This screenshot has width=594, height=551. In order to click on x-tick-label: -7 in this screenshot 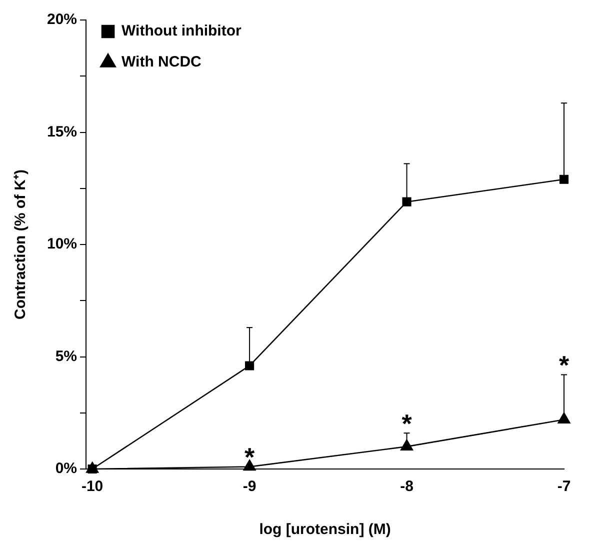, I will do `click(564, 487)`.